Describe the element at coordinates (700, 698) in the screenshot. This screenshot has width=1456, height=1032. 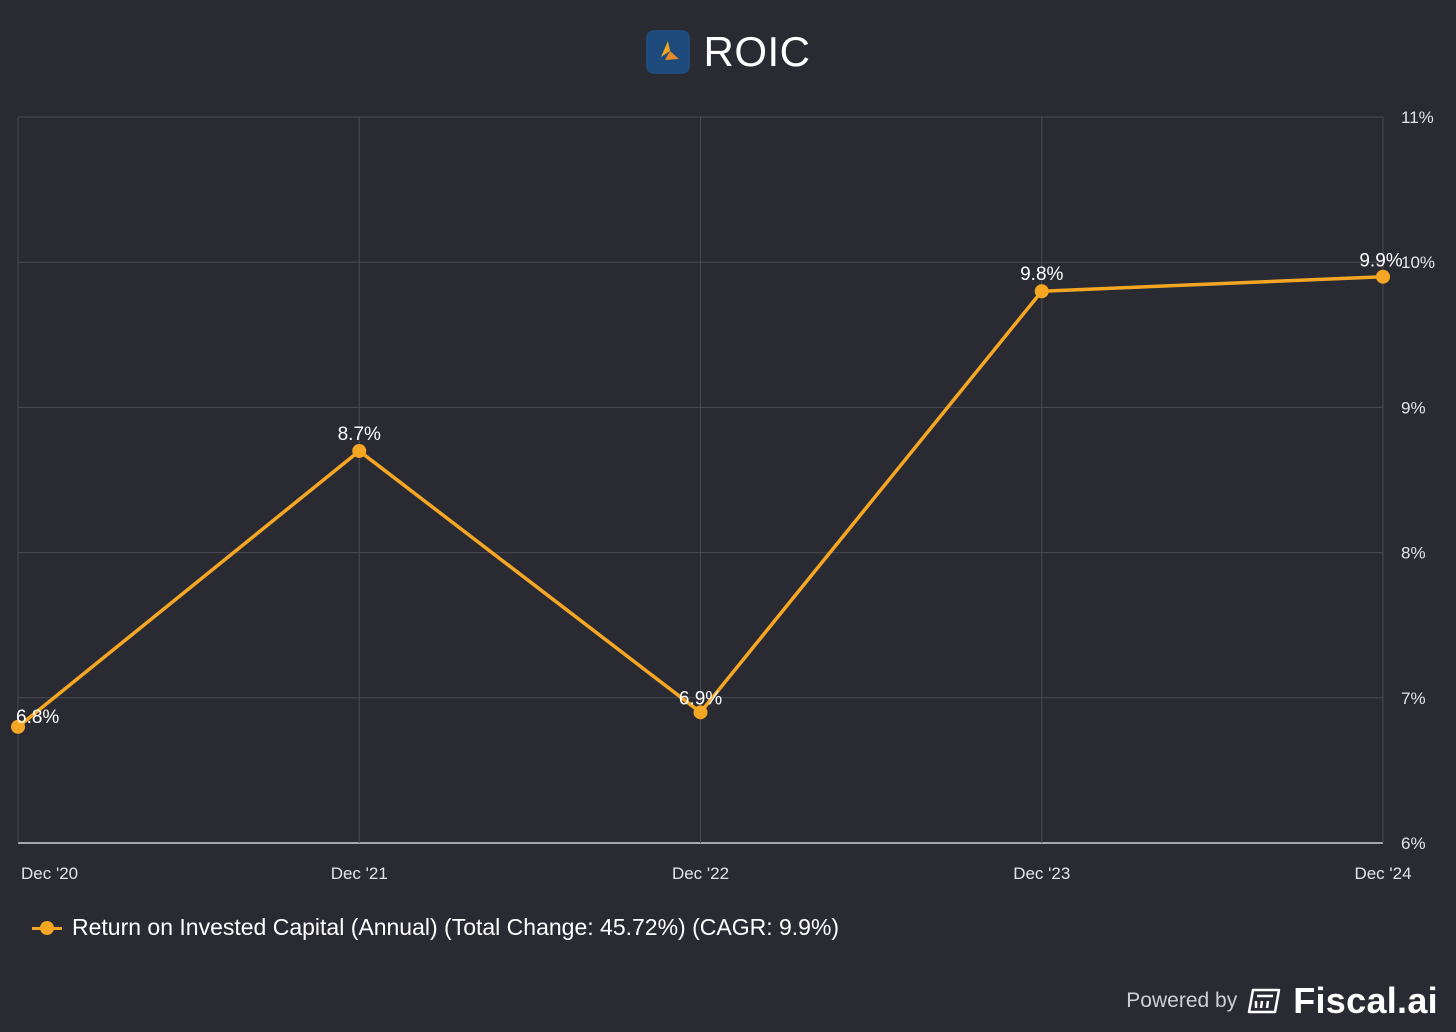
I see `data-label: 6.9%` at that location.